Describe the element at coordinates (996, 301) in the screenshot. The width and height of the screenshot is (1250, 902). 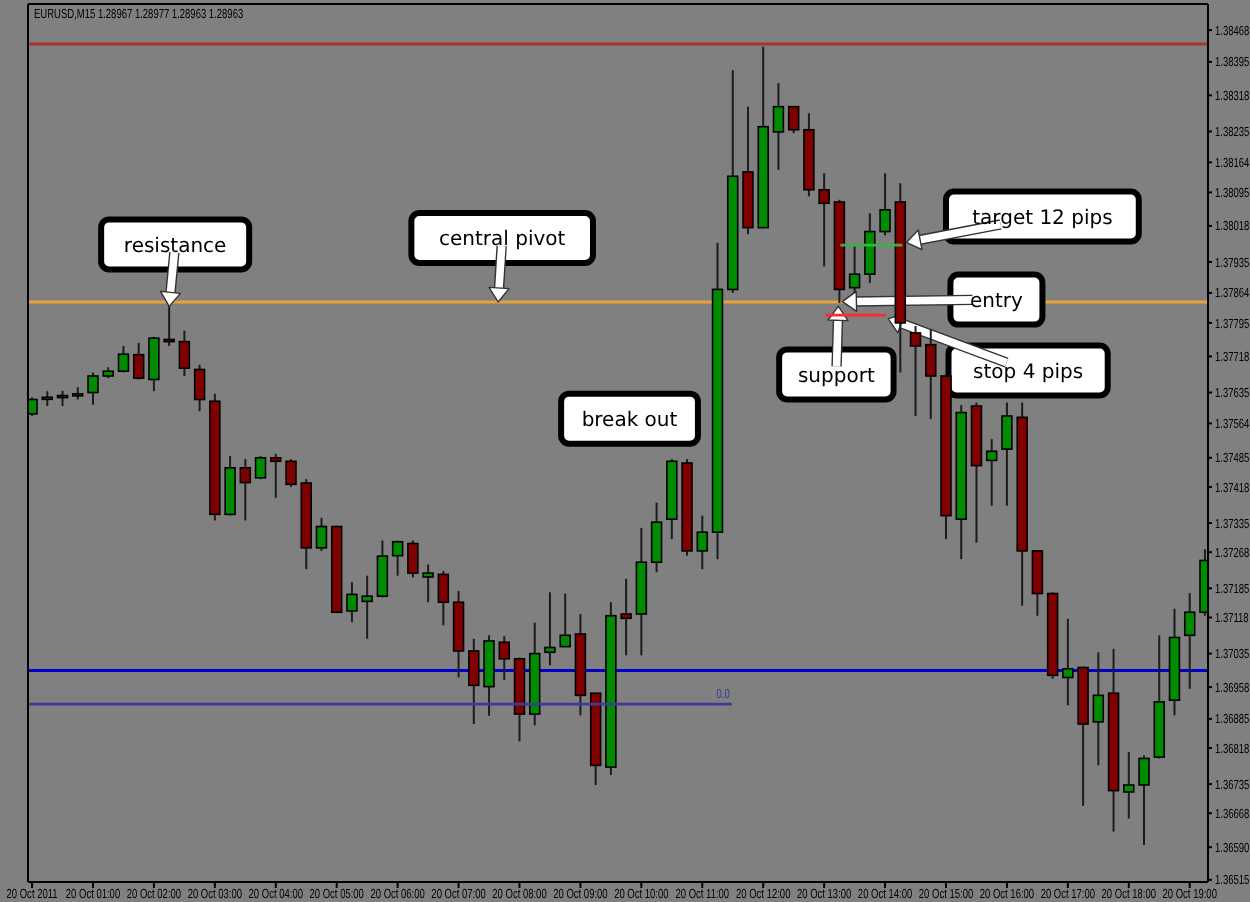
I see `annotation: entry` at that location.